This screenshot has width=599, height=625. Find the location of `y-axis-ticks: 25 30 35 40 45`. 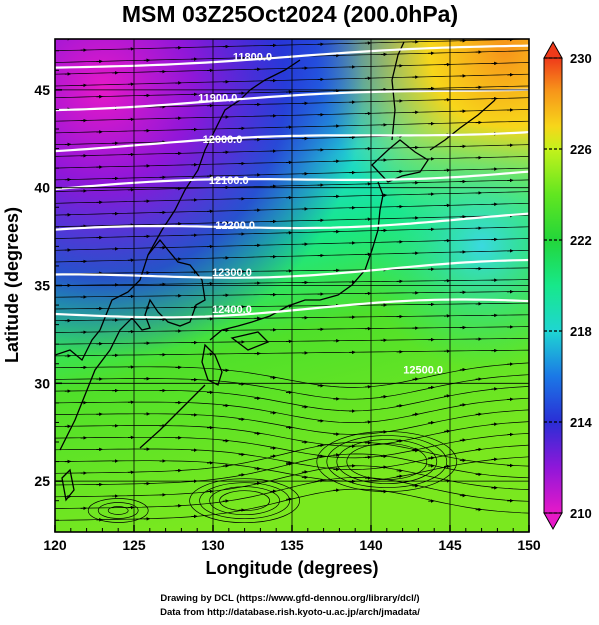

y-axis-ticks: 25 30 35 40 45 is located at coordinates (48, 285).